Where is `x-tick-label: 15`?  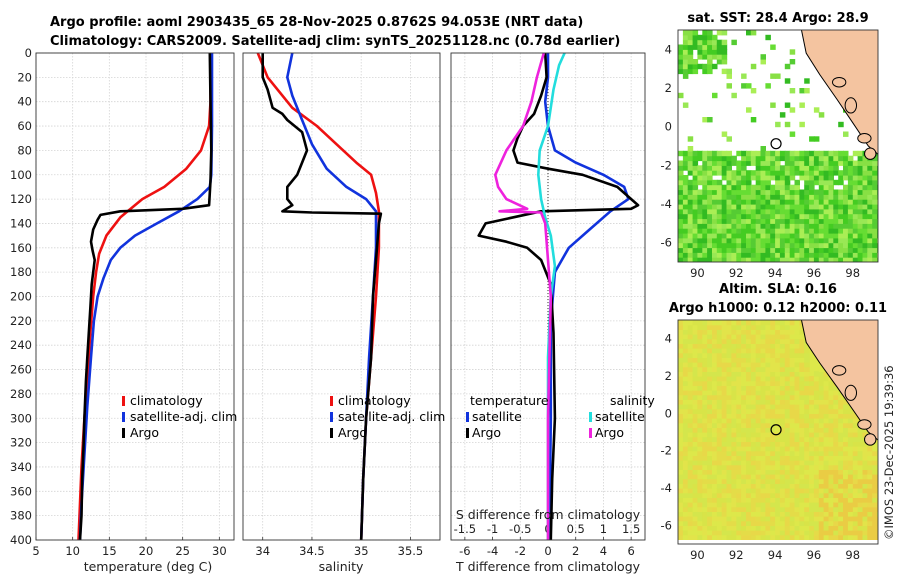 x-tick-label: 15 is located at coordinates (109, 551).